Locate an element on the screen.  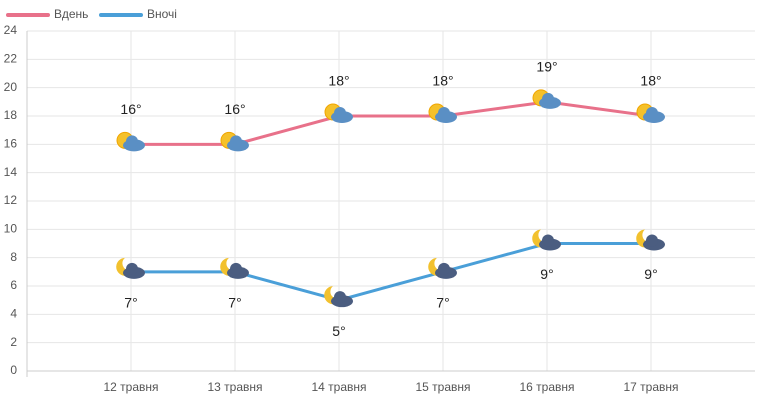
x-tick-label: 14 травня is located at coordinates (338, 387).